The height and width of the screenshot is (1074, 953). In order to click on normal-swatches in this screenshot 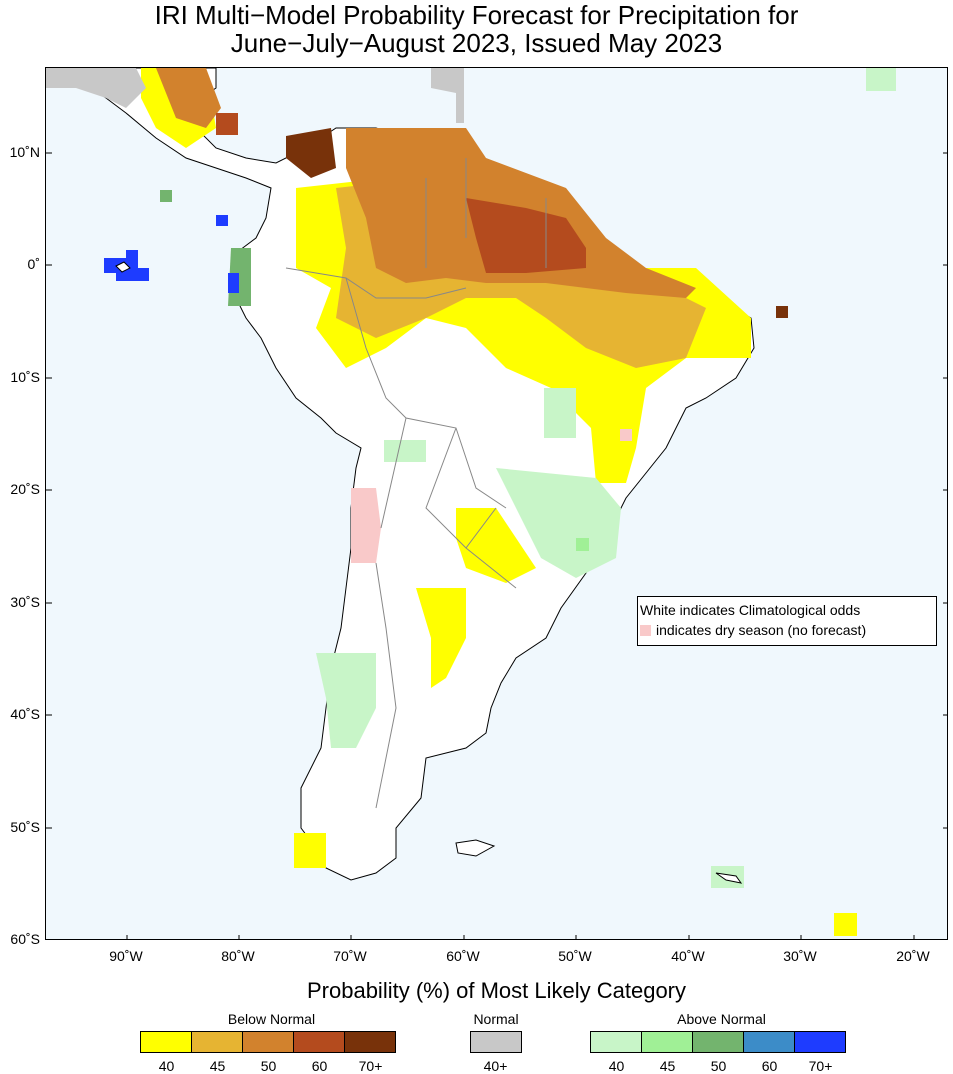, I will do `click(496, 1042)`.